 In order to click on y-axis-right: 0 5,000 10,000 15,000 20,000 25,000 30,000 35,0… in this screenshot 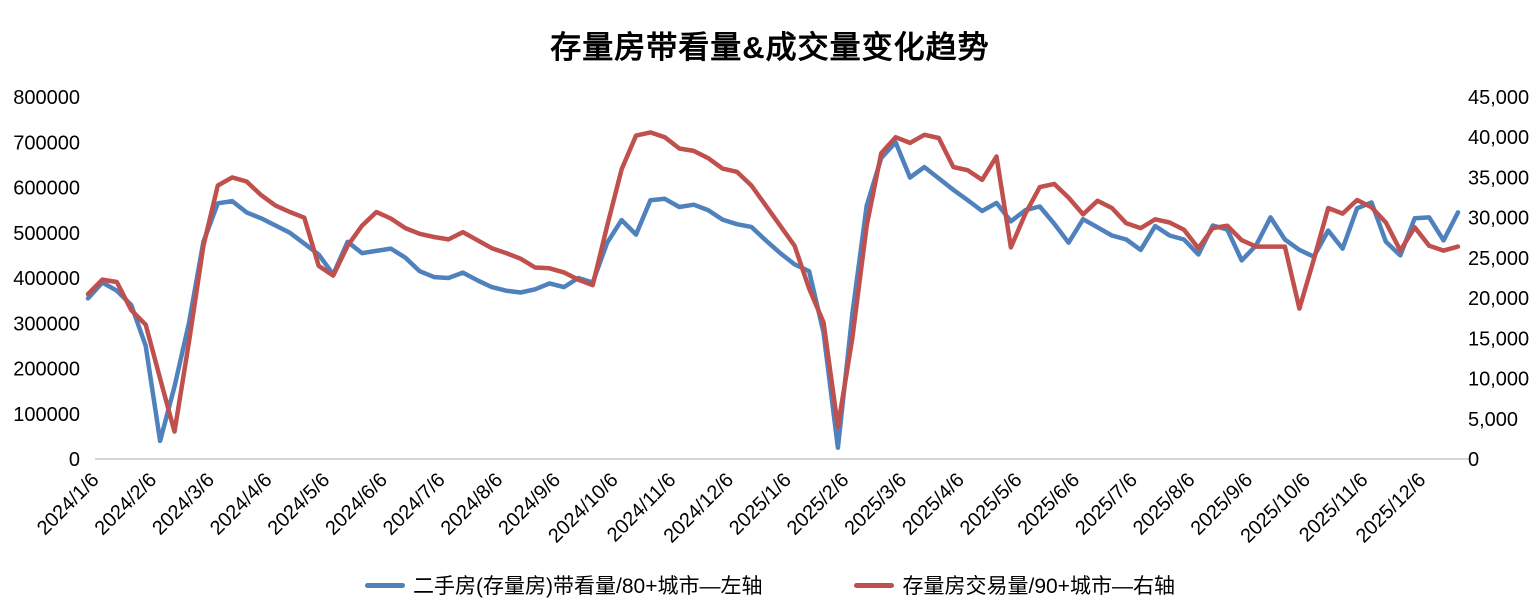, I will do `click(1498, 279)`.